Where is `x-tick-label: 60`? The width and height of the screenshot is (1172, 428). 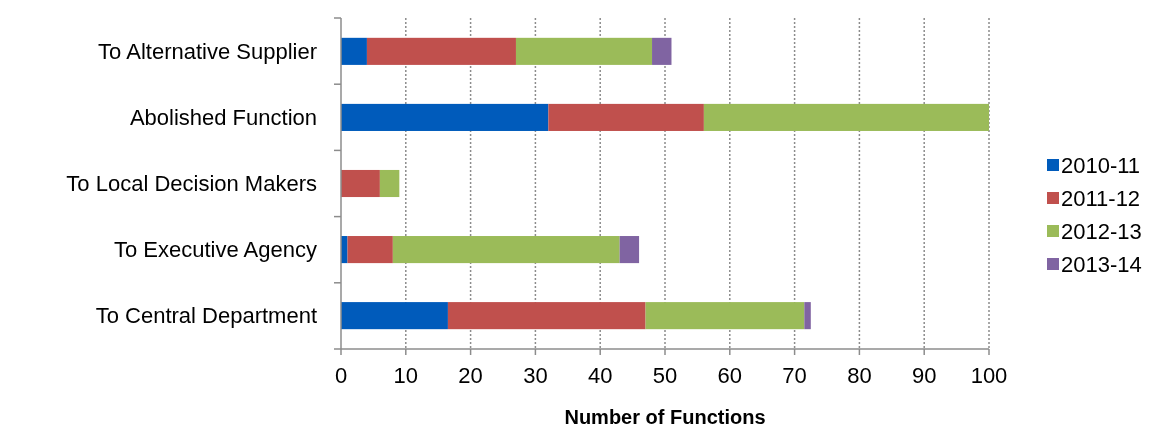 x-tick-label: 60 is located at coordinates (730, 375).